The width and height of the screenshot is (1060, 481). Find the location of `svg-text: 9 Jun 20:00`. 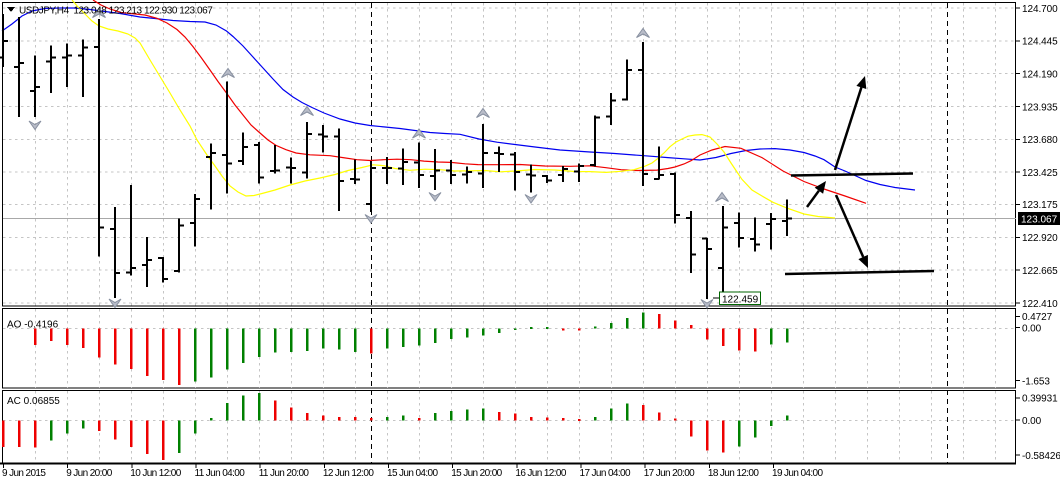

svg-text: 9 Jun 20:00 is located at coordinates (89, 473).